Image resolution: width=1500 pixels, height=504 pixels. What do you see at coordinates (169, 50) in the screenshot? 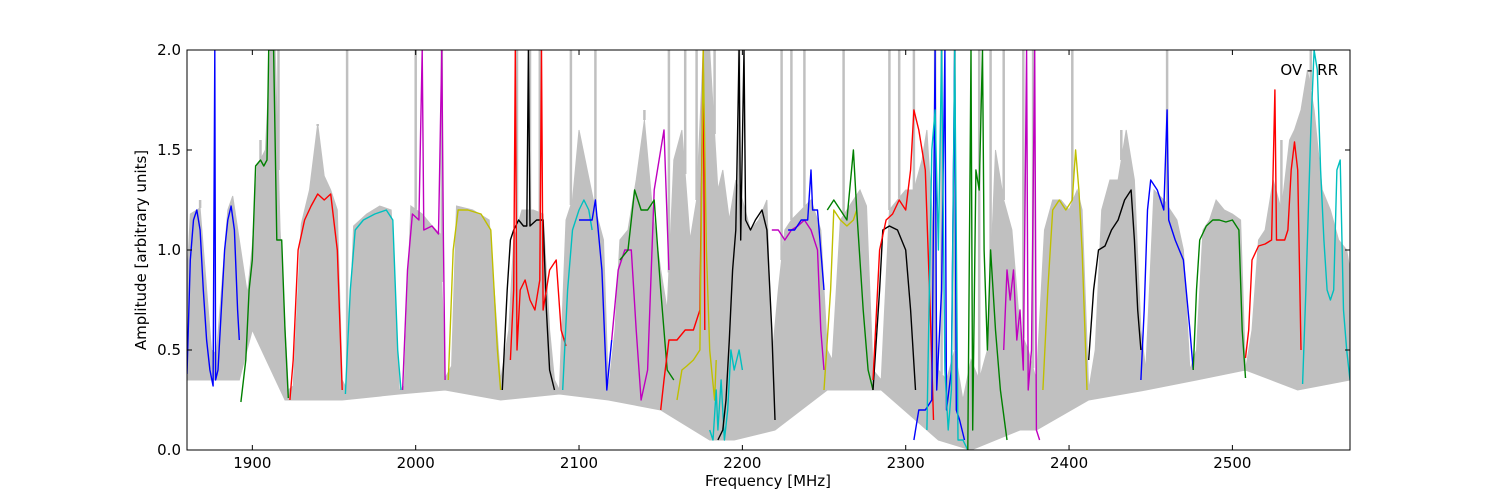
I see `y-tick-label: 2.0` at bounding box center [169, 50].